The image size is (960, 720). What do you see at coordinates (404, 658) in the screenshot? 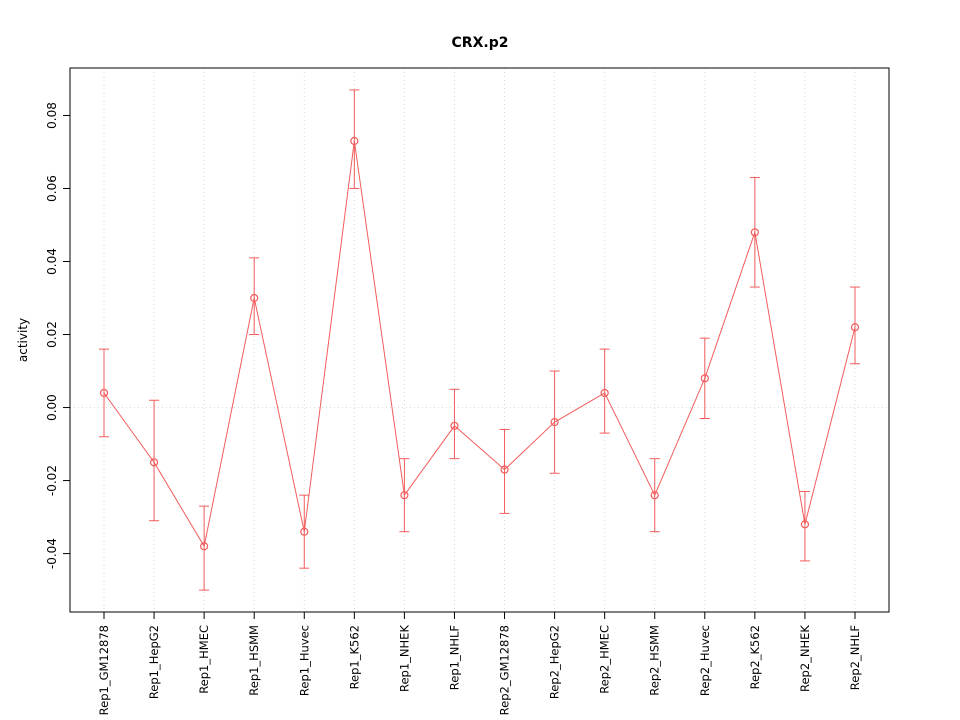
I see `x-tick-label: Rep1_NHEK` at bounding box center [404, 658].